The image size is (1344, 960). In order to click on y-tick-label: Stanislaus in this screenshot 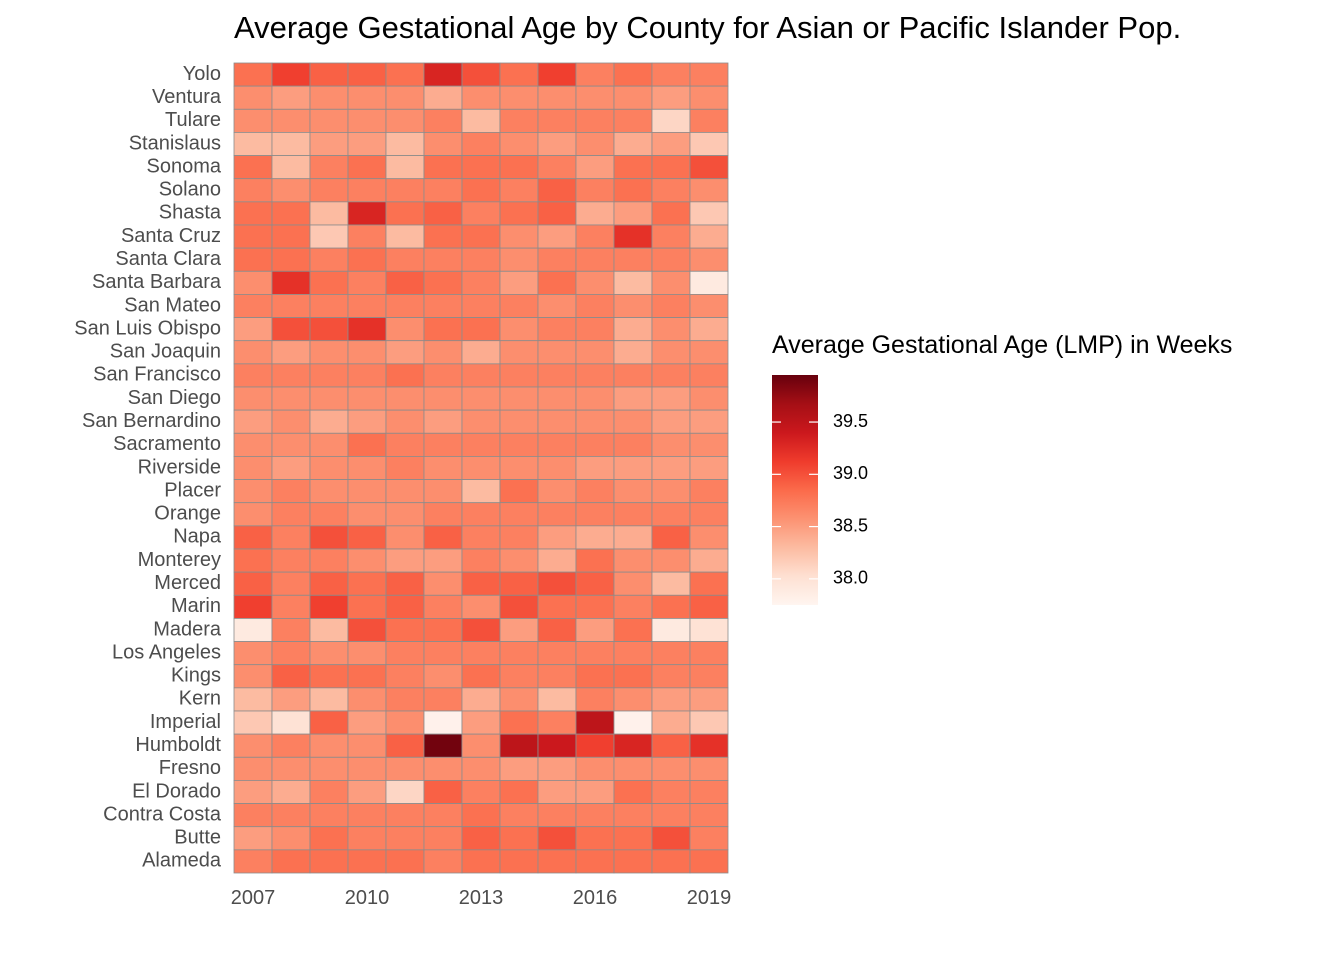, I will do `click(175, 143)`.